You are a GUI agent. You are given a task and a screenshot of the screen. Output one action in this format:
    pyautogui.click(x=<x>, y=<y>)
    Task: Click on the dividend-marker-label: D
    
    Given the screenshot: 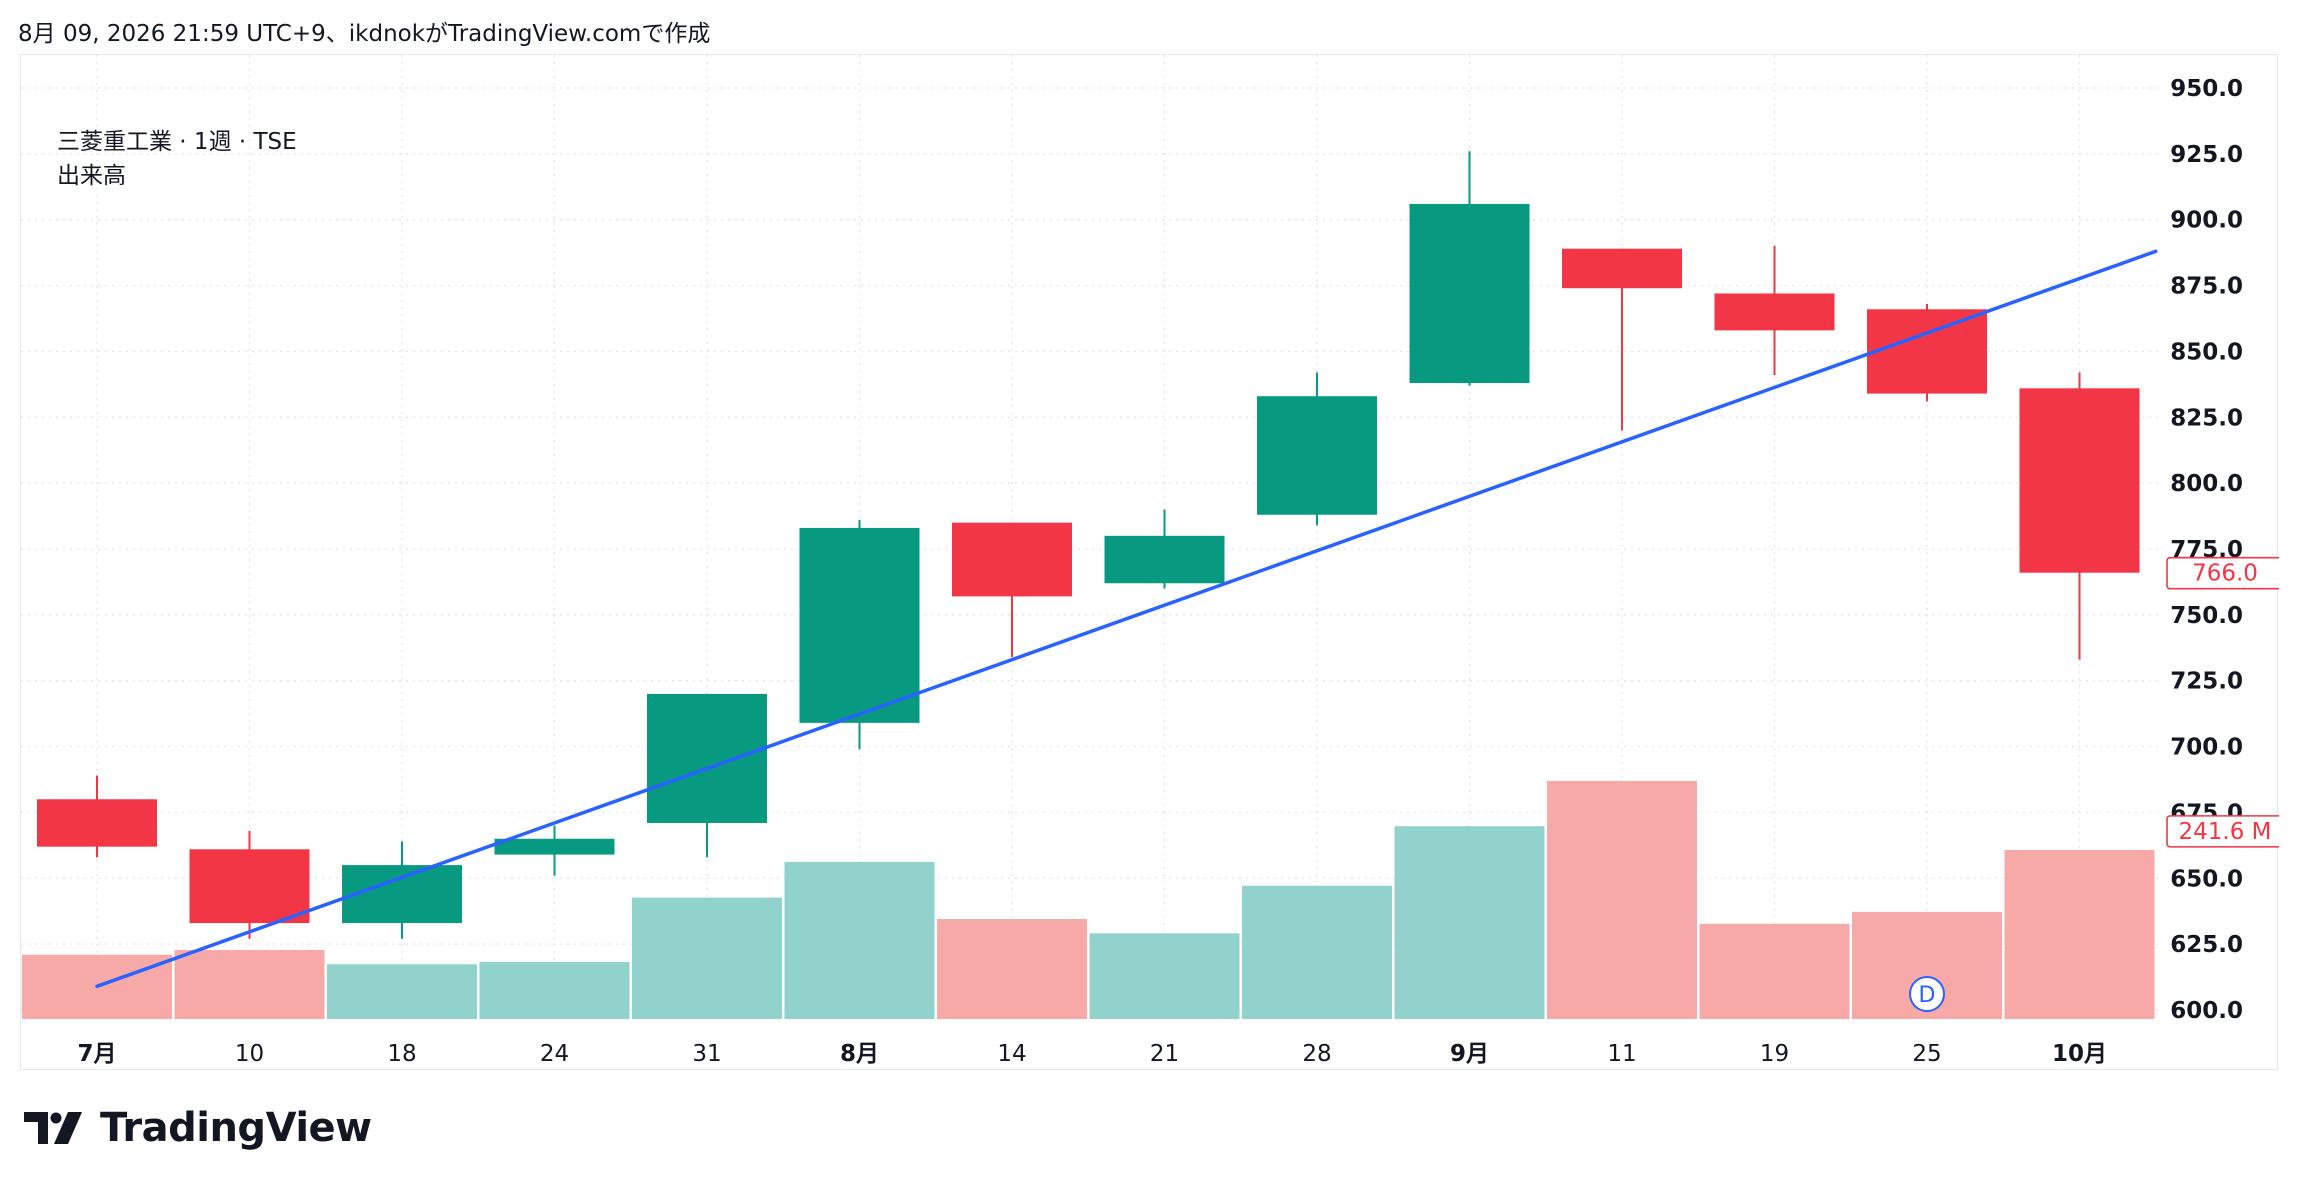 What is the action you would take?
    pyautogui.click(x=1927, y=995)
    